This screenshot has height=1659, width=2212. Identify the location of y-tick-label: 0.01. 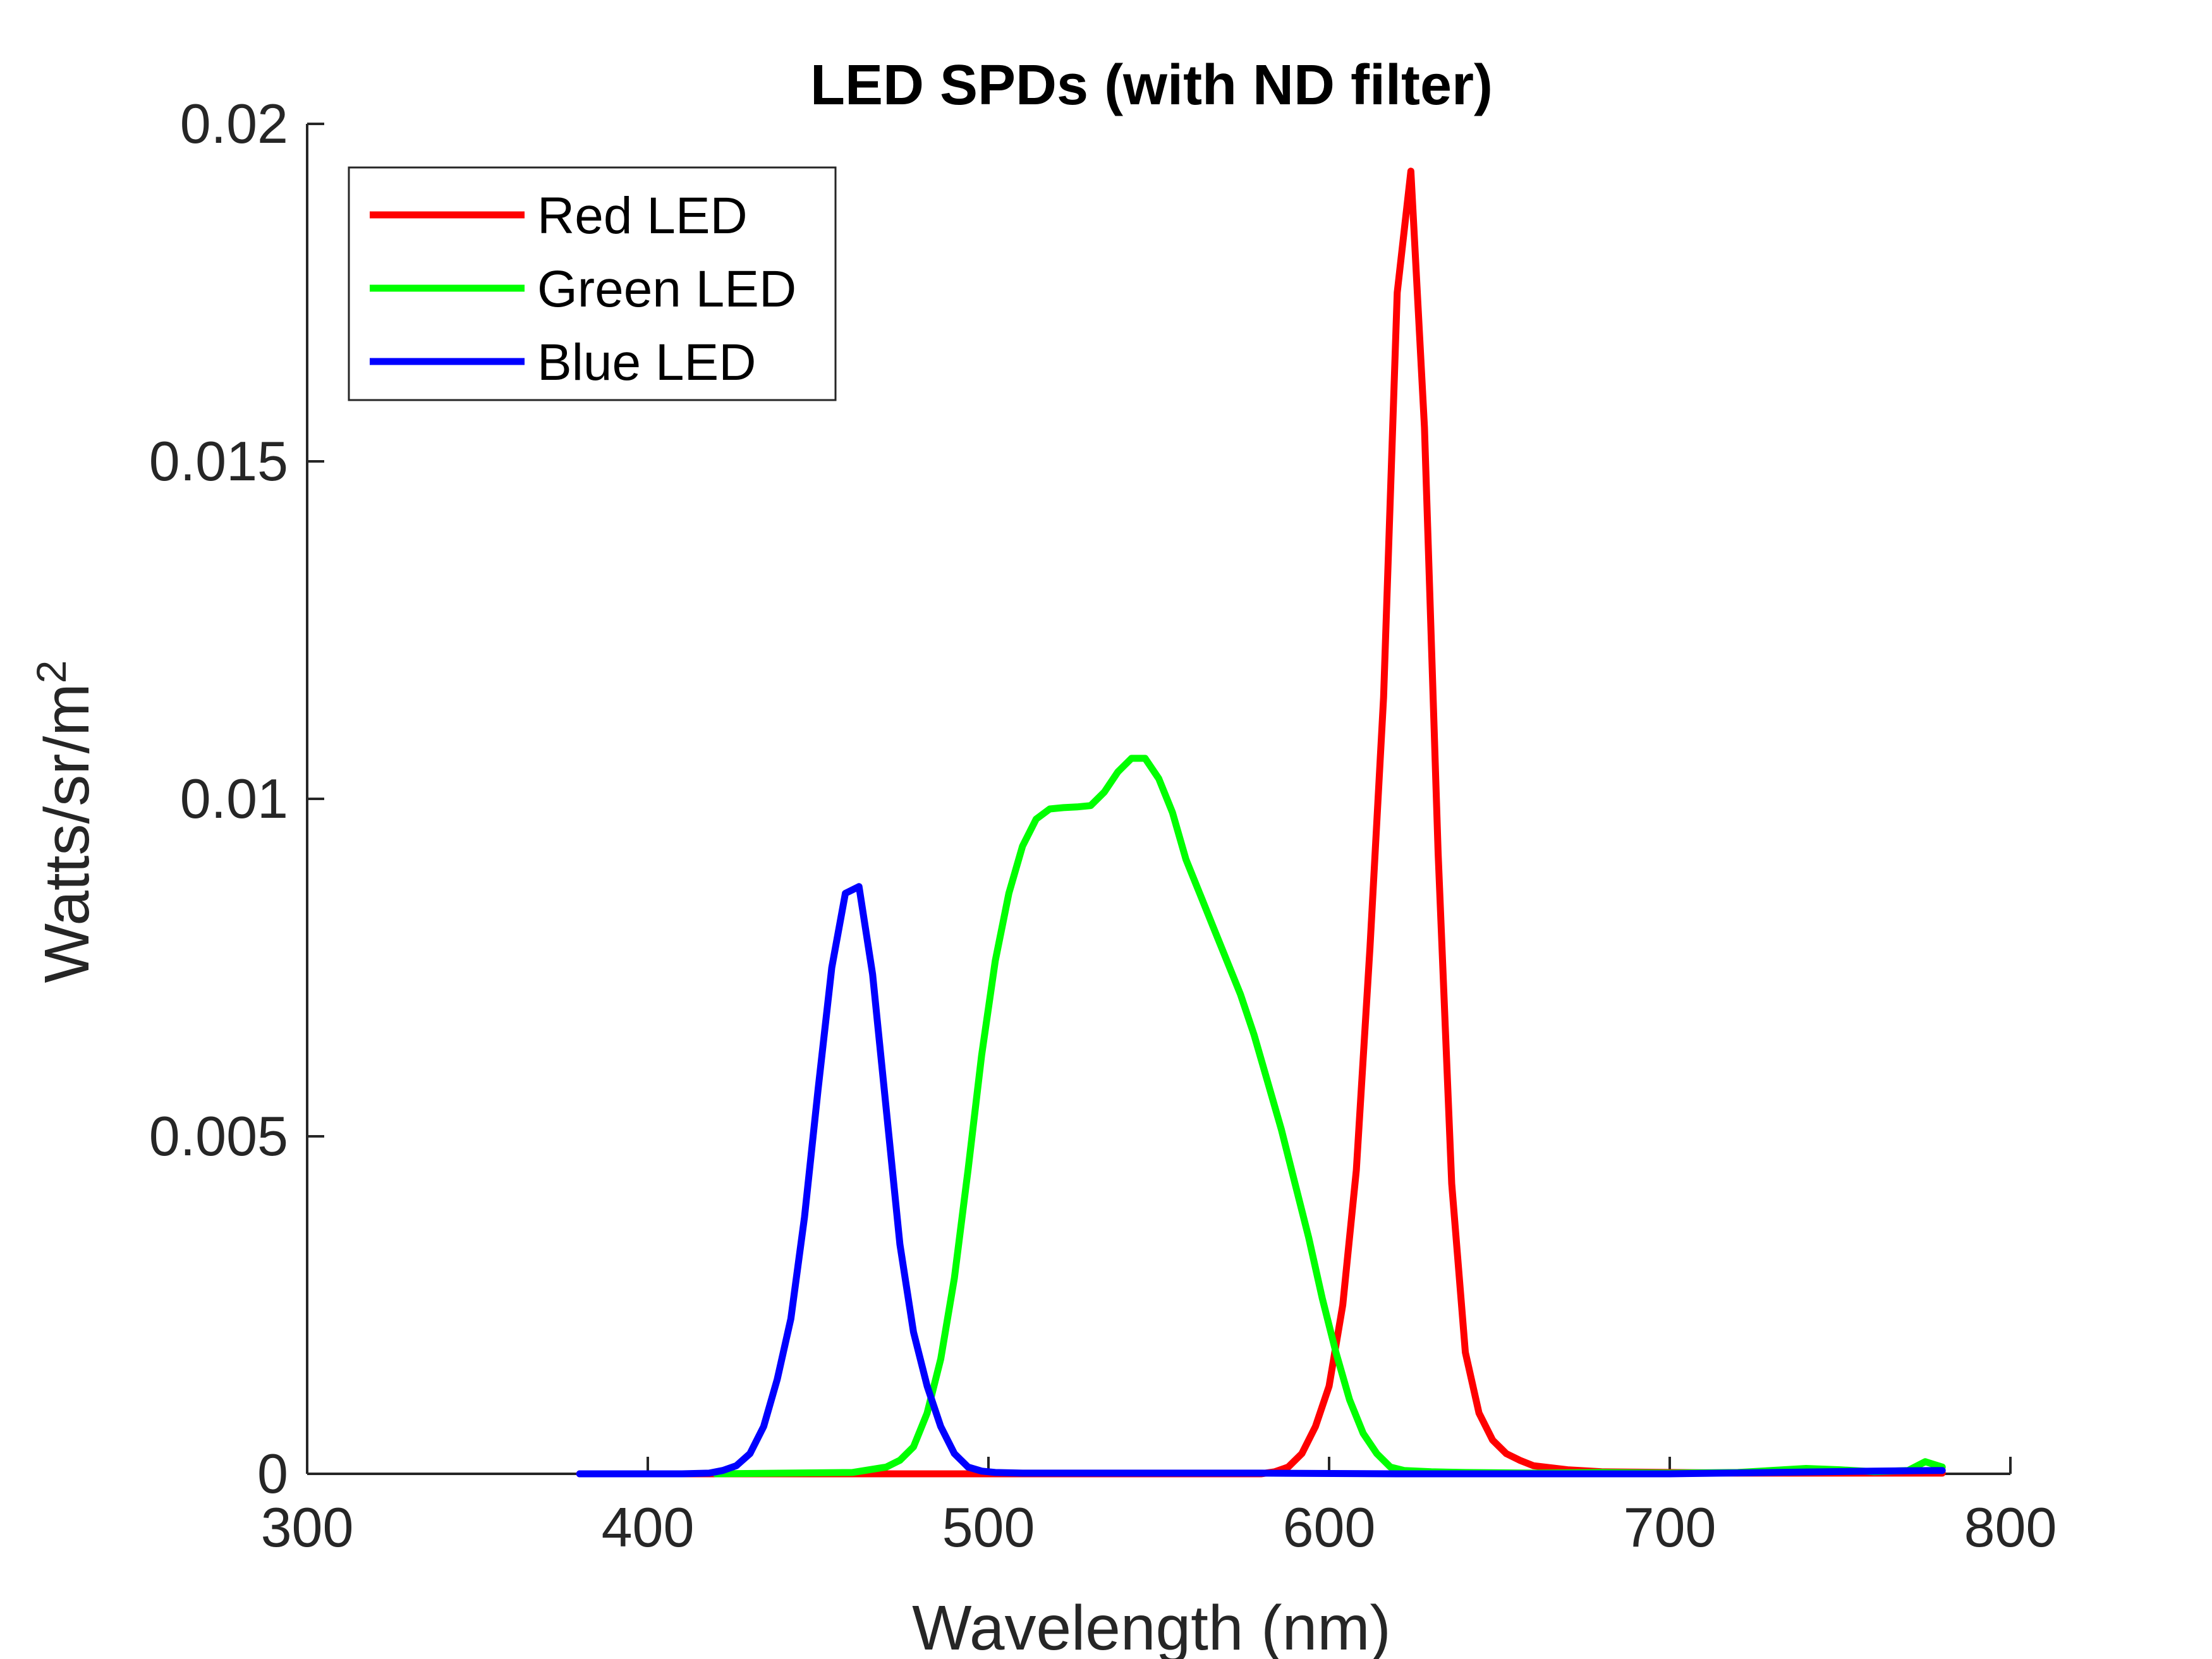
(234, 799).